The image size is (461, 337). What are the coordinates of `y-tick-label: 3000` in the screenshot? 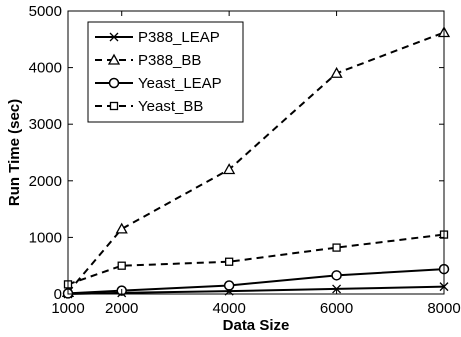 It's located at (45, 124).